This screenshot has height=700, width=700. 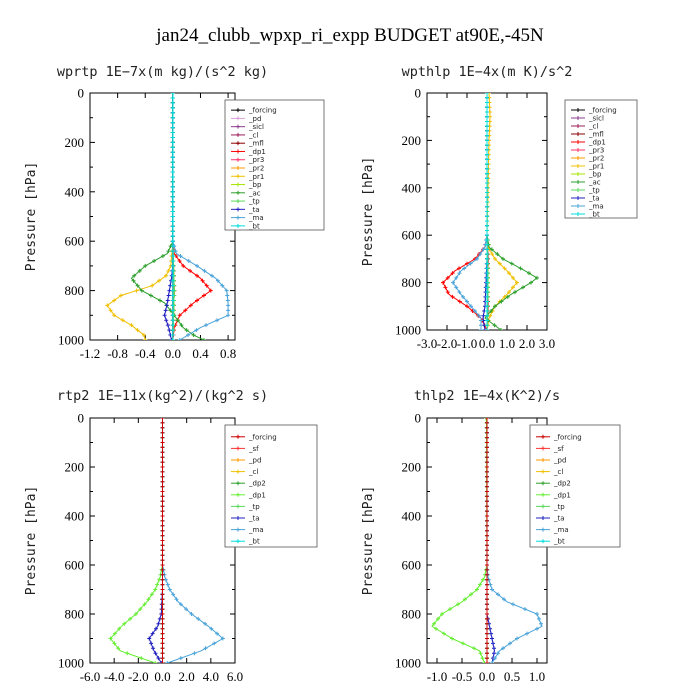 I want to click on x-tick-label: 0.5, so click(x=512, y=676).